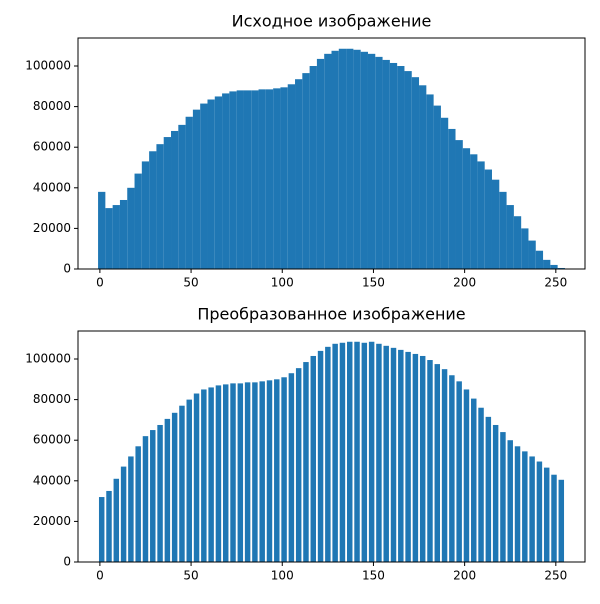 This screenshot has width=600, height=604. I want to click on y-tick-label: 0, so click(67, 562).